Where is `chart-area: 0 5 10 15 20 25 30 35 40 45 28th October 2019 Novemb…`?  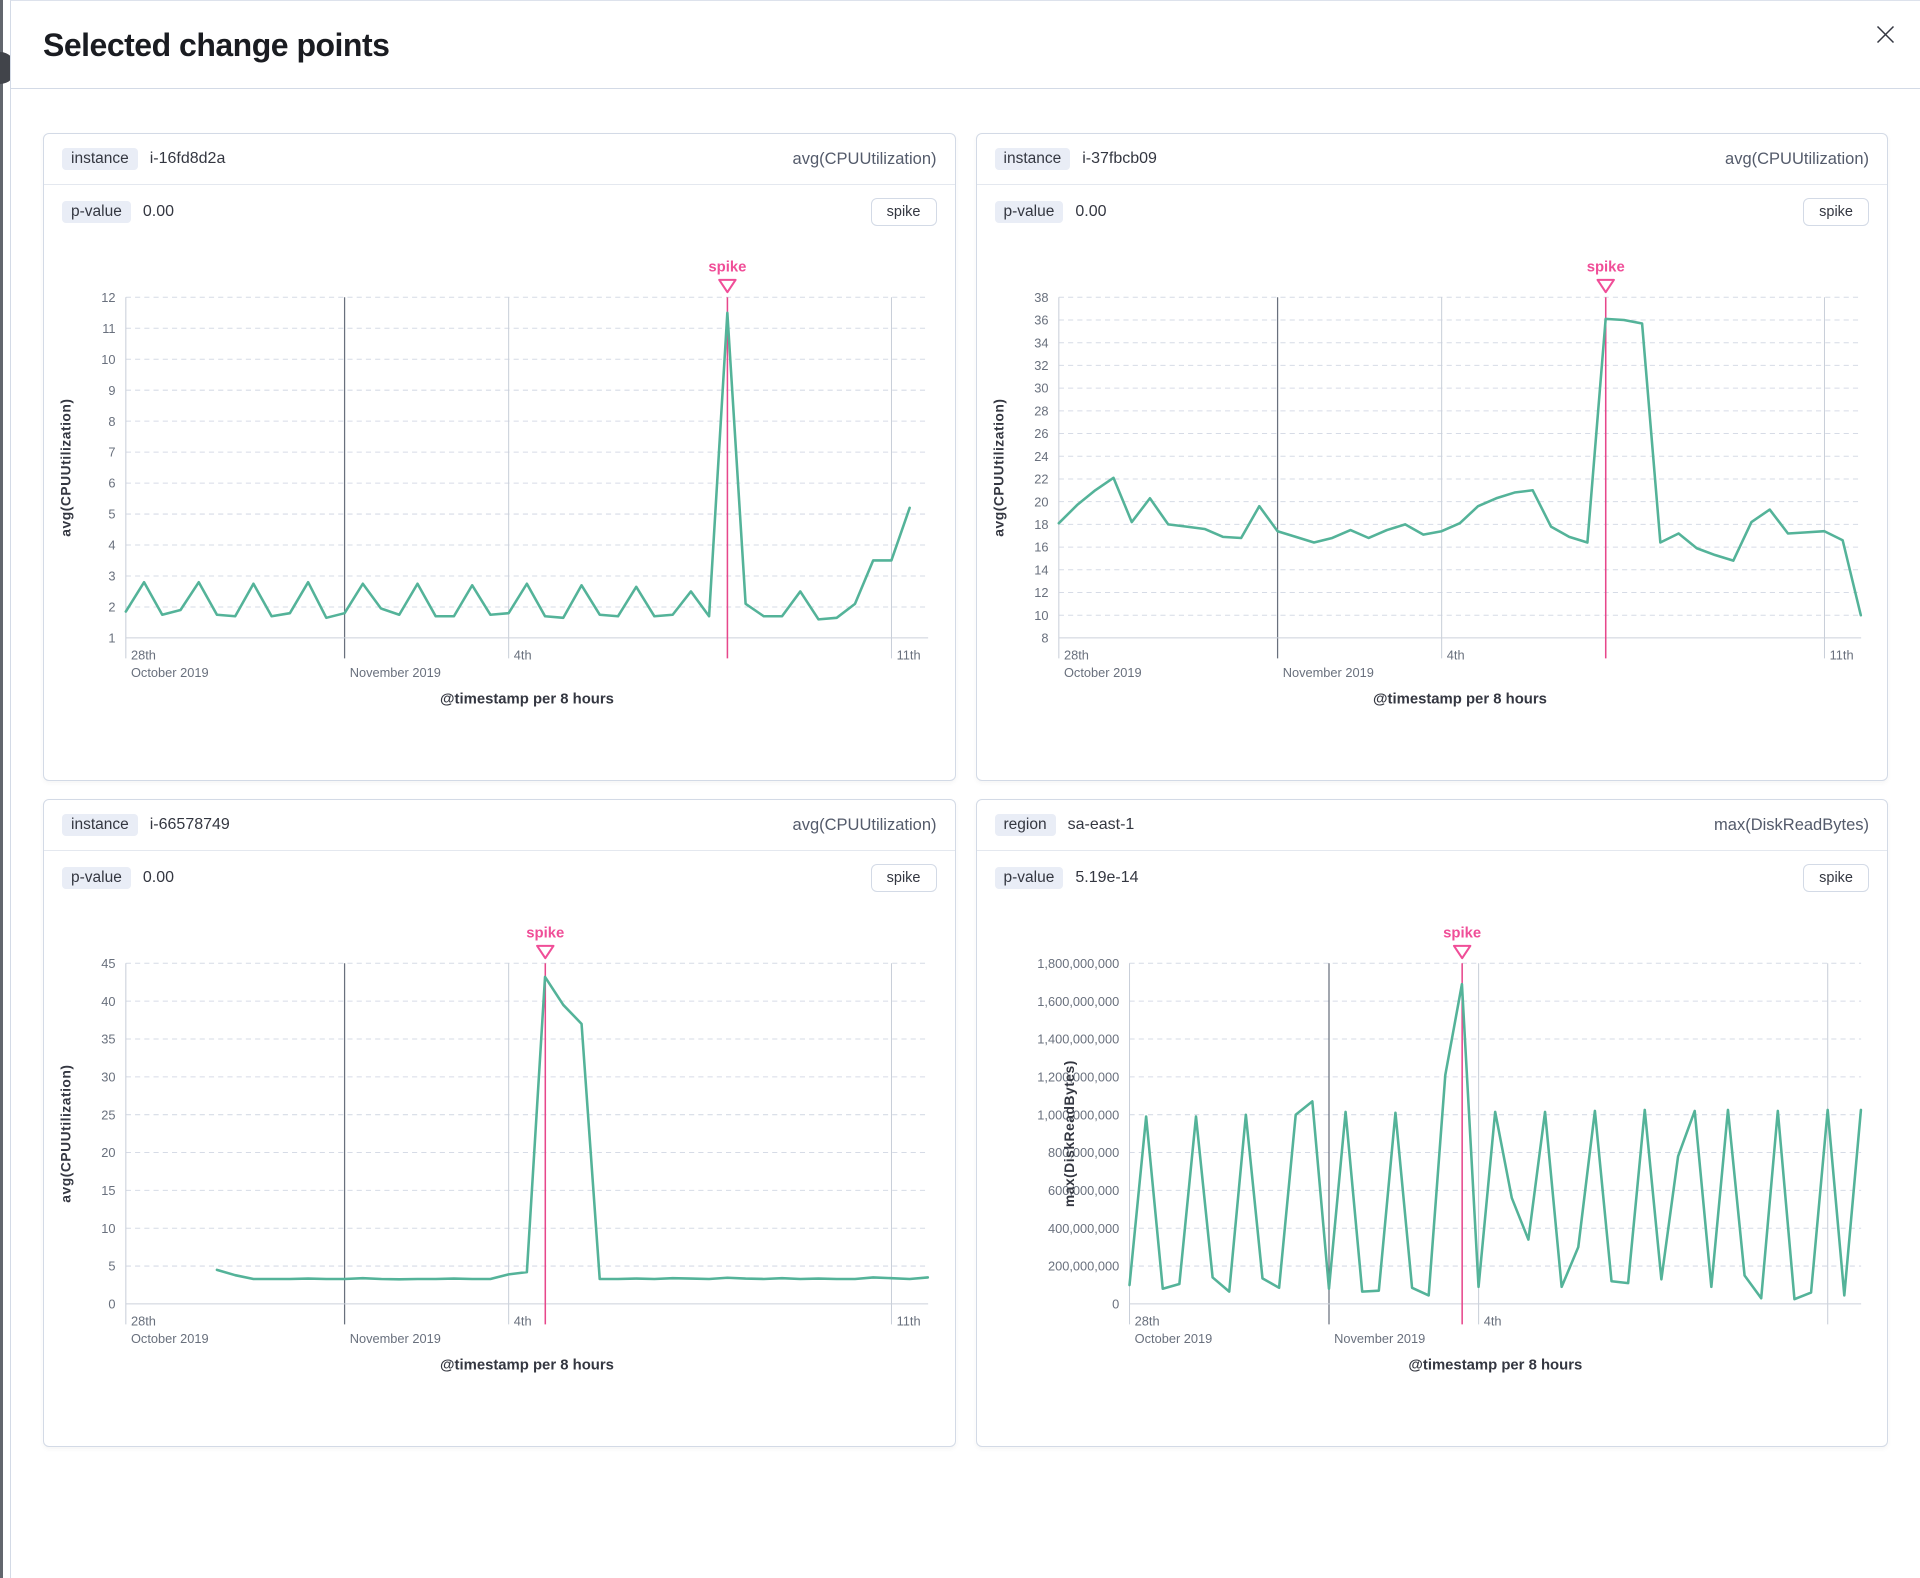 chart-area: 0 5 10 15 20 25 30 35 40 45 28th October 2019 Novemb… is located at coordinates (499, 1143).